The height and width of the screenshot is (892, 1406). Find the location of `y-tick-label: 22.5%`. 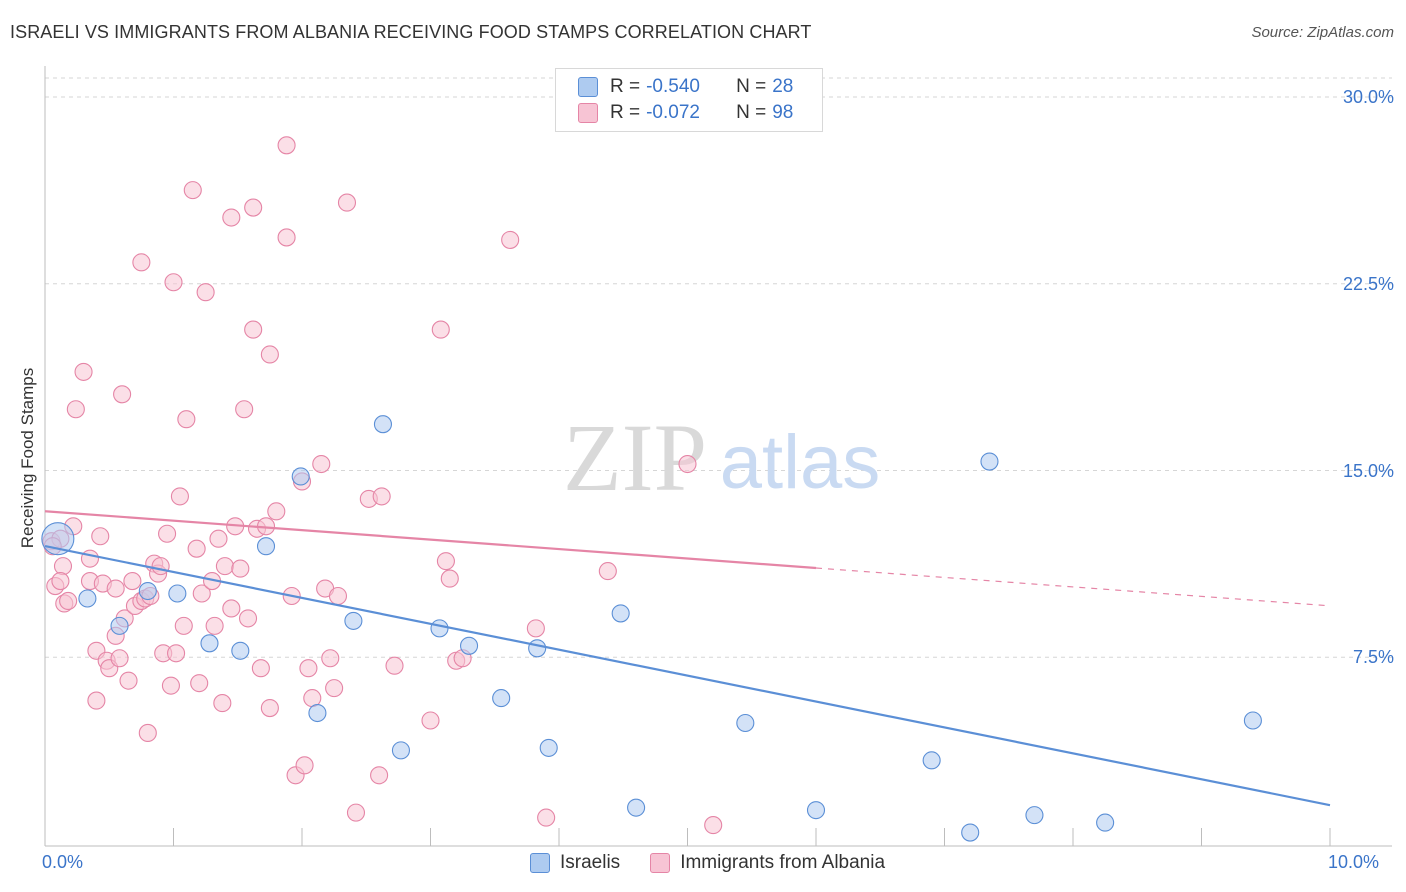

y-tick-label: 22.5% is located at coordinates (1368, 283).